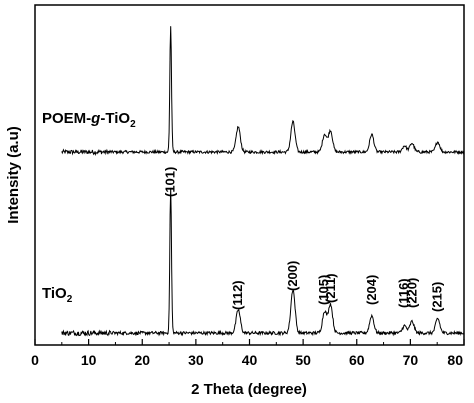 The width and height of the screenshot is (474, 403). Describe the element at coordinates (330, 288) in the screenshot. I see `peak-annotation-label: (211)` at that location.